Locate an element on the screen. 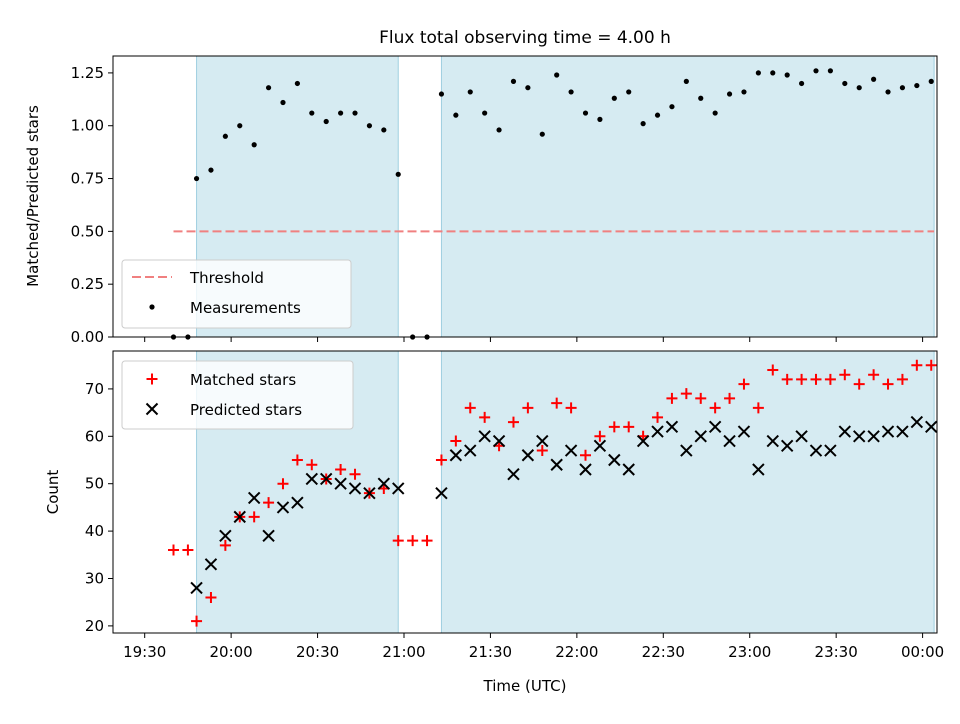  x-tick-label: 23:30 is located at coordinates (836, 652).